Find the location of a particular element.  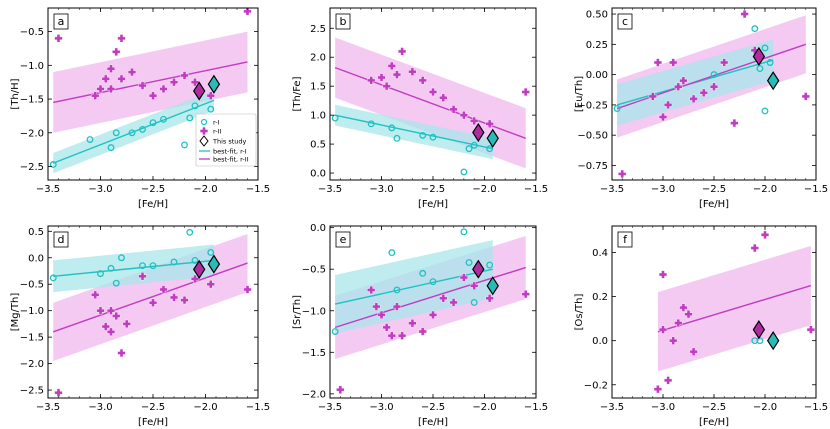

y-tick-label: 0.50 is located at coordinates (597, 15).